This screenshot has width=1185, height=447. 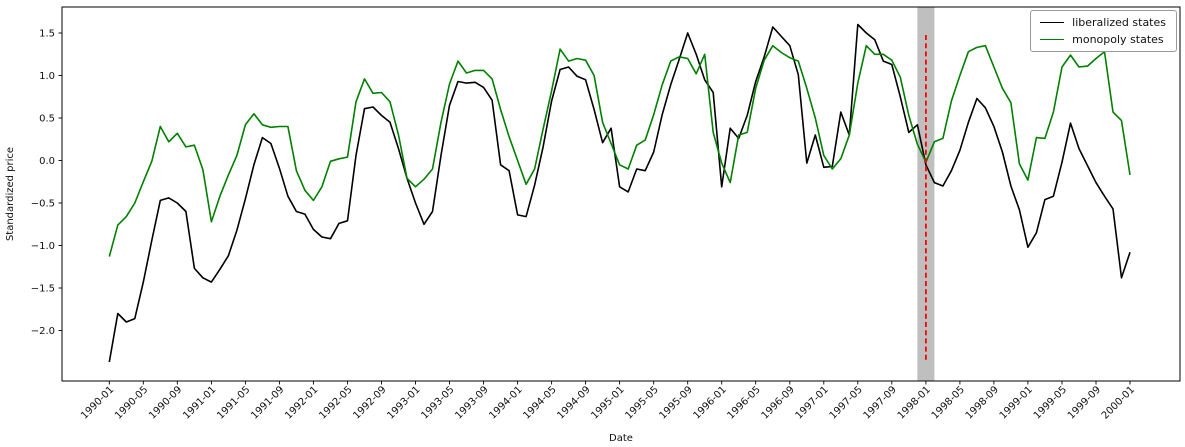 I want to click on x-tick-label: 1997-01, so click(x=812, y=402).